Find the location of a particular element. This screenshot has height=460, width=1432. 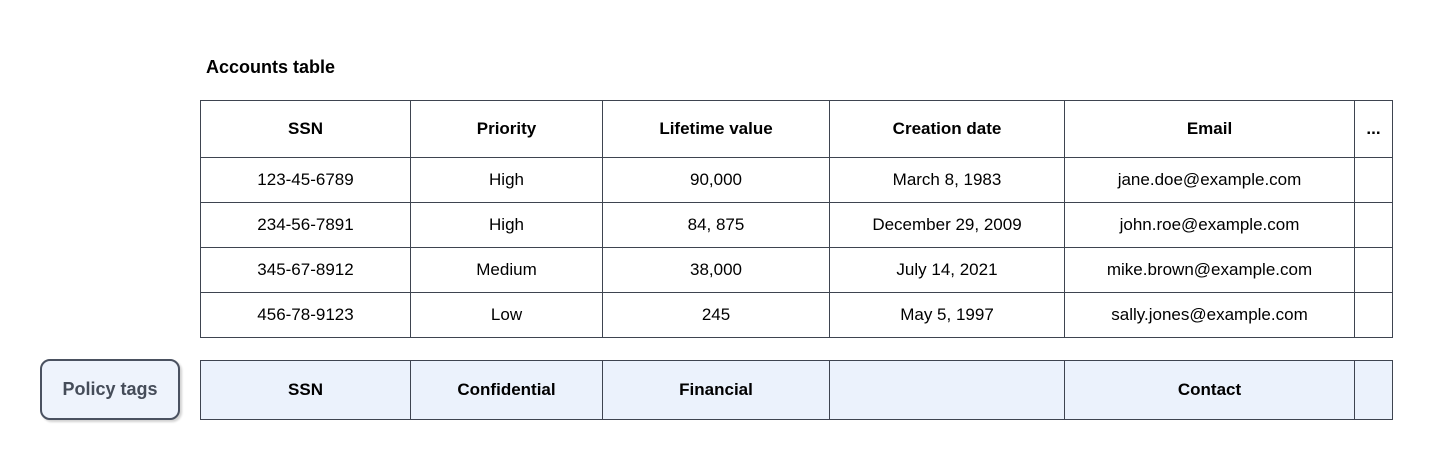

cell-email: sally.jones@example.com is located at coordinates (1209, 315).